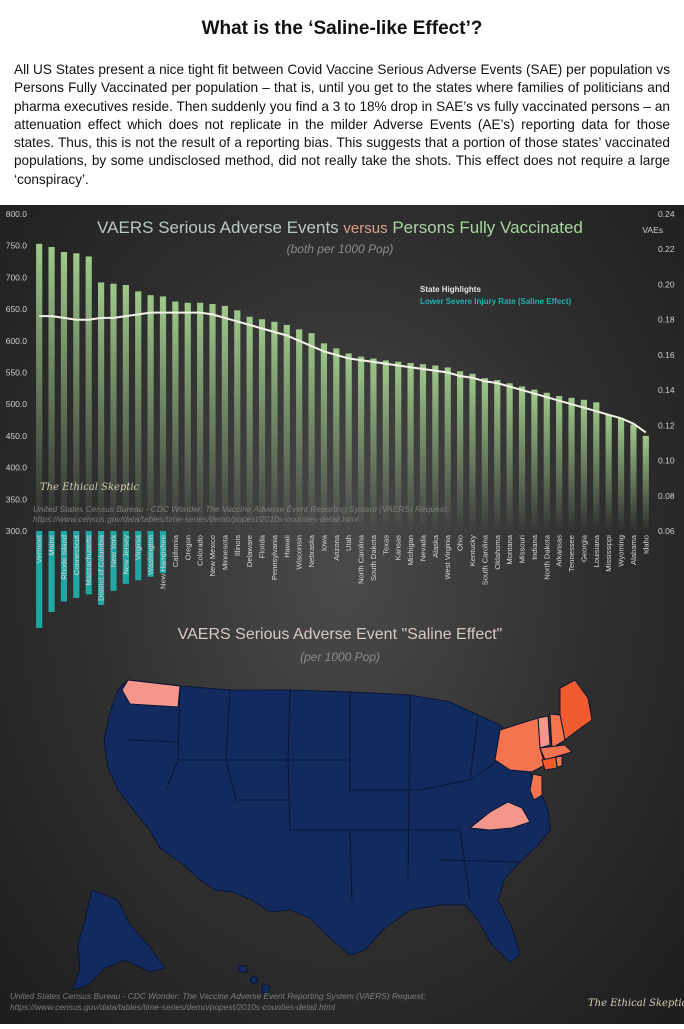  I want to click on x-tick-label: Texas, so click(385, 545).